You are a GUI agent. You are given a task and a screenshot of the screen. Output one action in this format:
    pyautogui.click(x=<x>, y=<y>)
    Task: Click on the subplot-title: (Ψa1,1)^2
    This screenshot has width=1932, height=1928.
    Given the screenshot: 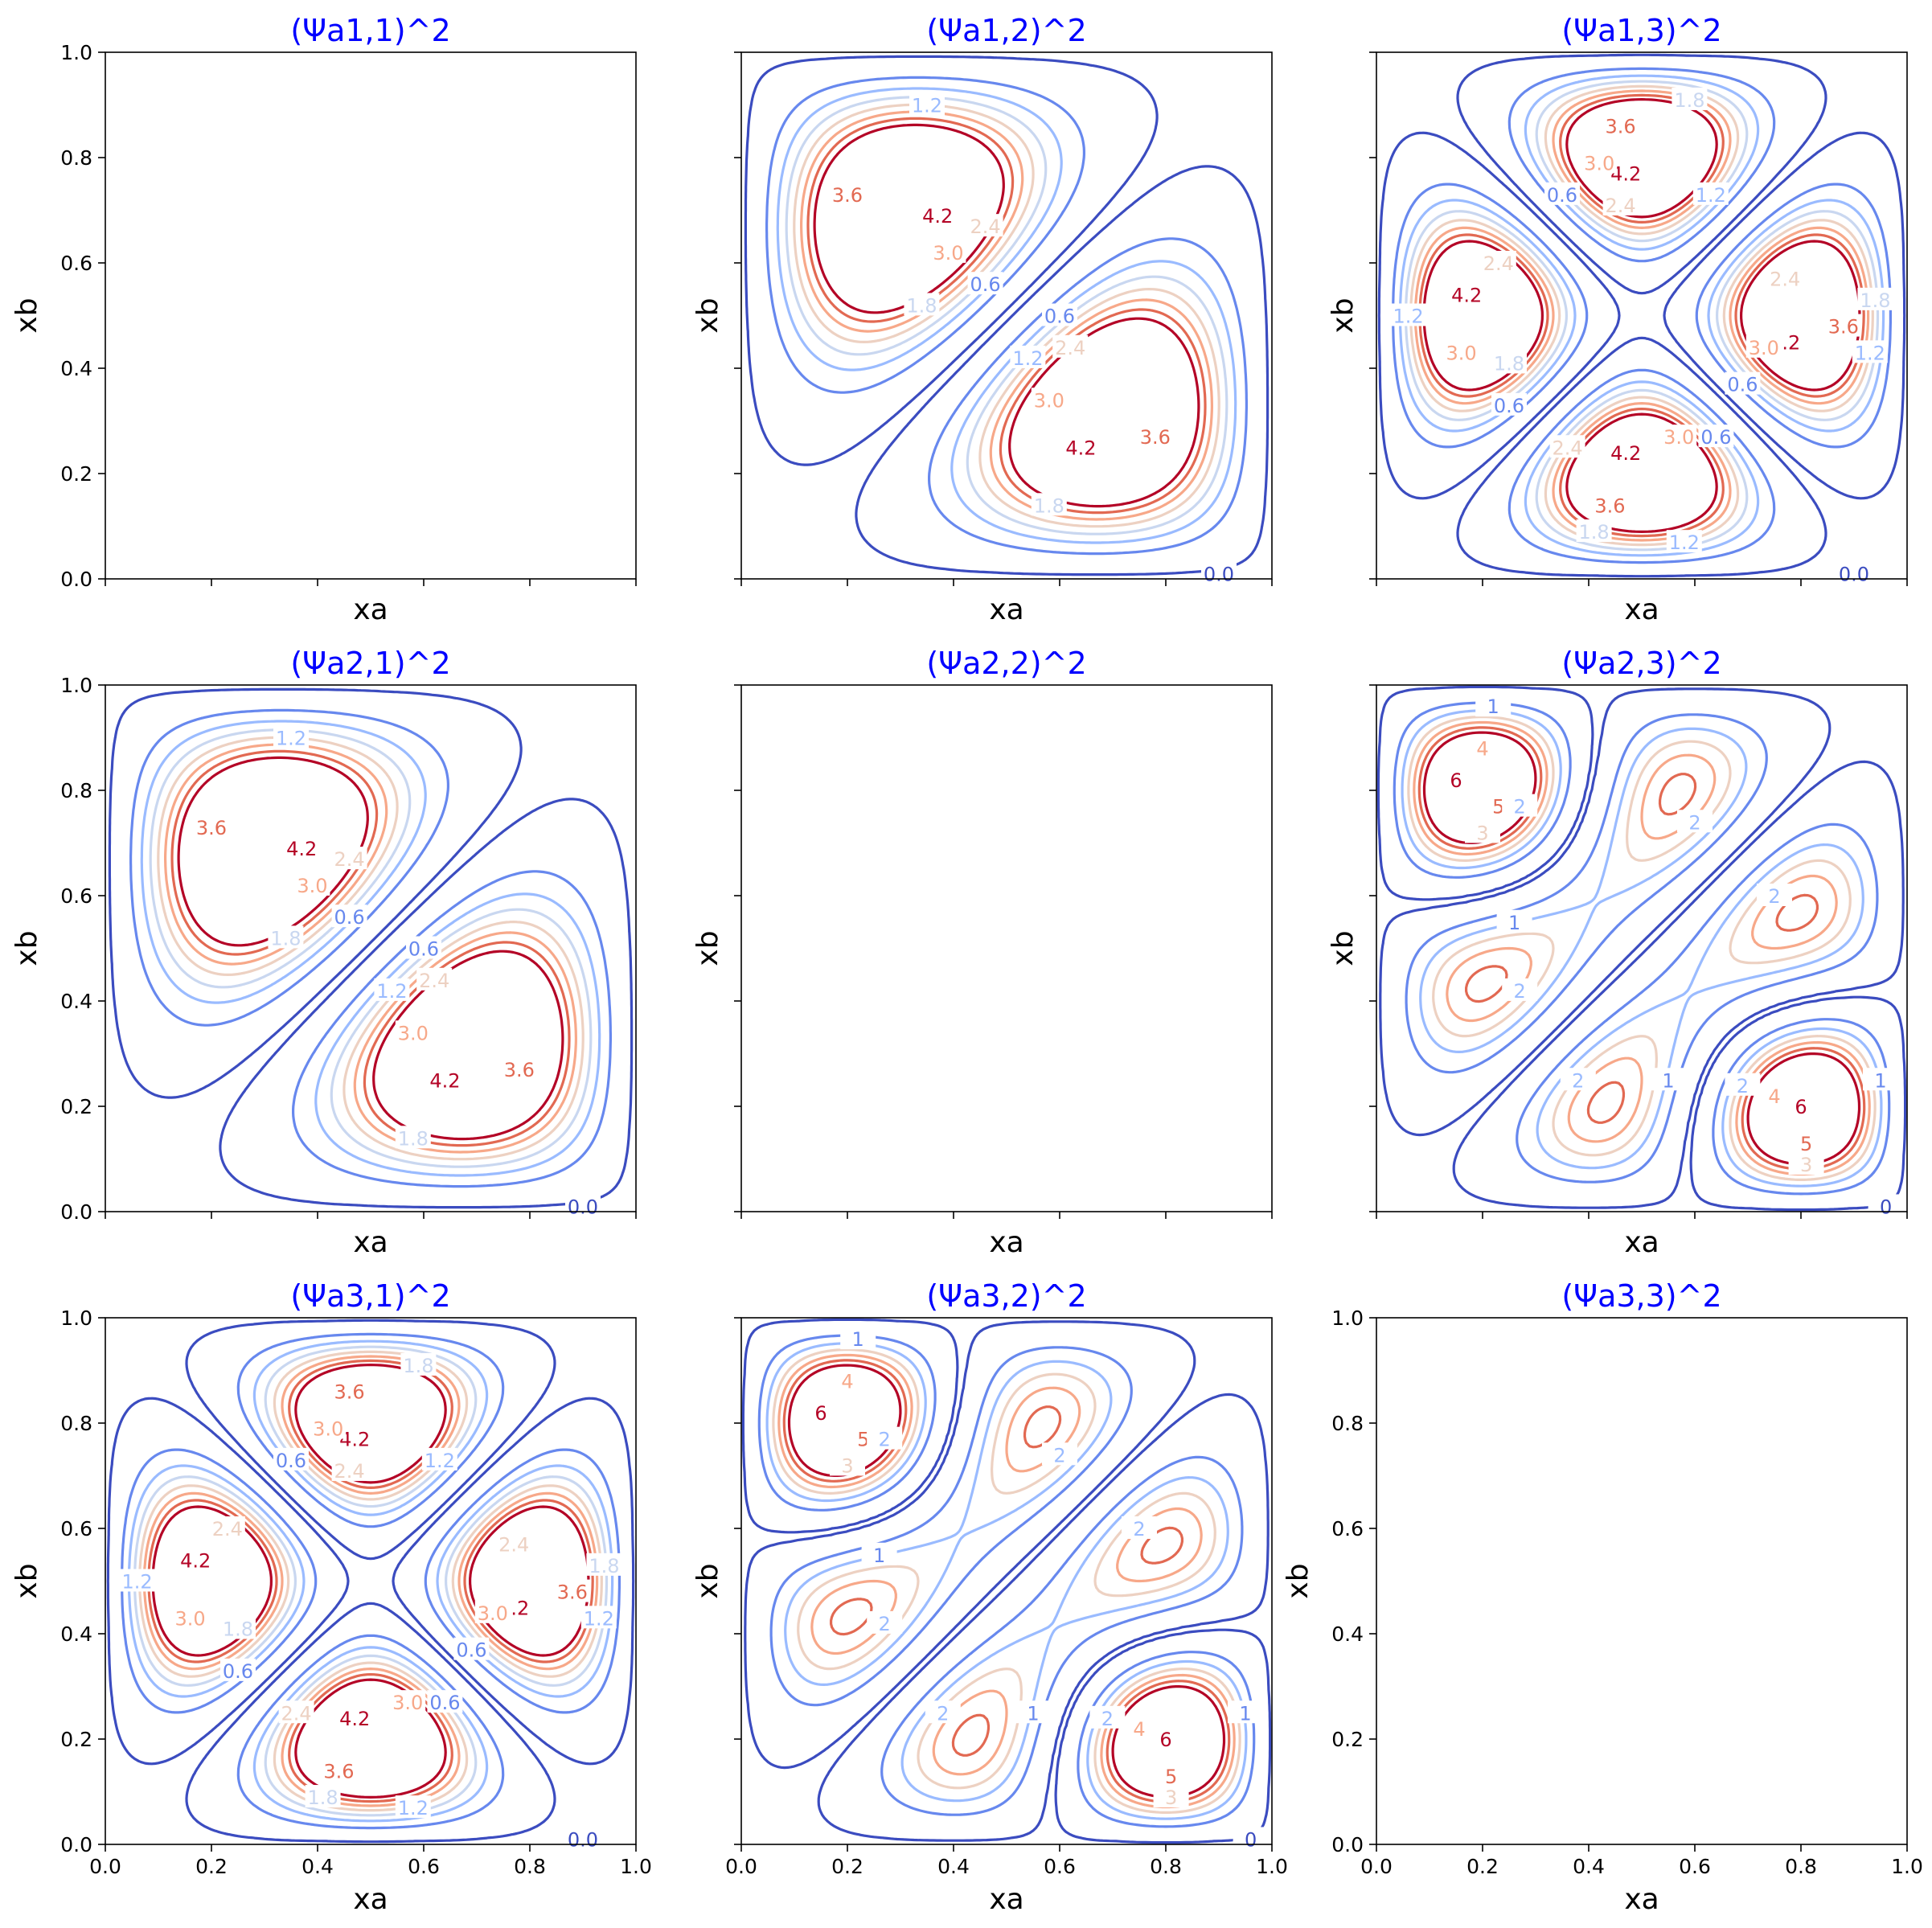 What is the action you would take?
    pyautogui.click(x=370, y=31)
    